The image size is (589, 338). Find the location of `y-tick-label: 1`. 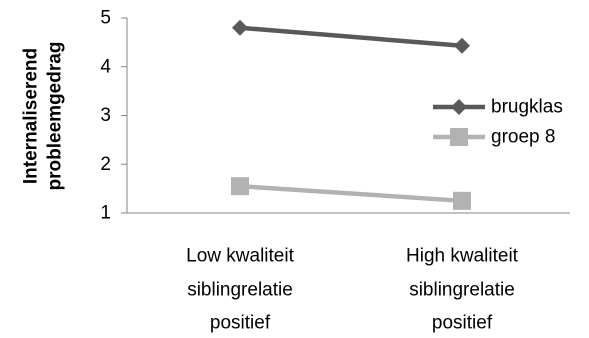

y-tick-label: 1 is located at coordinates (105, 213).